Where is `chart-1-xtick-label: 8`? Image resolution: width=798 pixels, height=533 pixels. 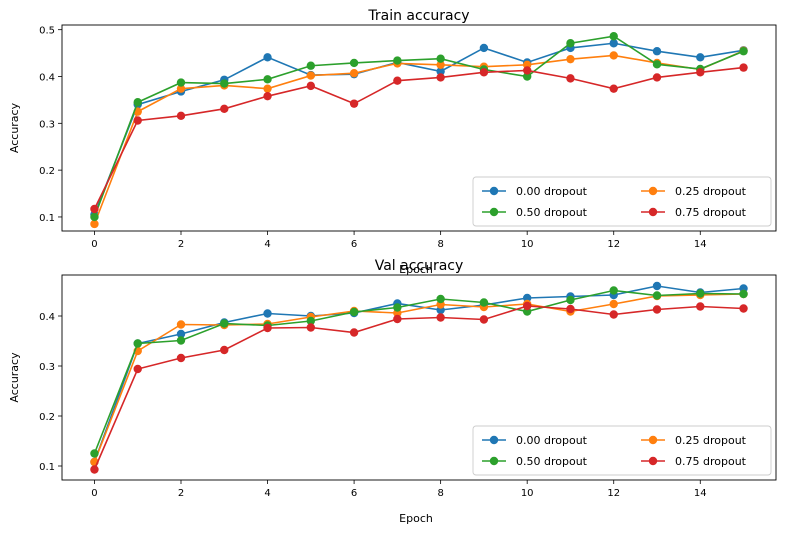 chart-1-xtick-label: 8 is located at coordinates (440, 244).